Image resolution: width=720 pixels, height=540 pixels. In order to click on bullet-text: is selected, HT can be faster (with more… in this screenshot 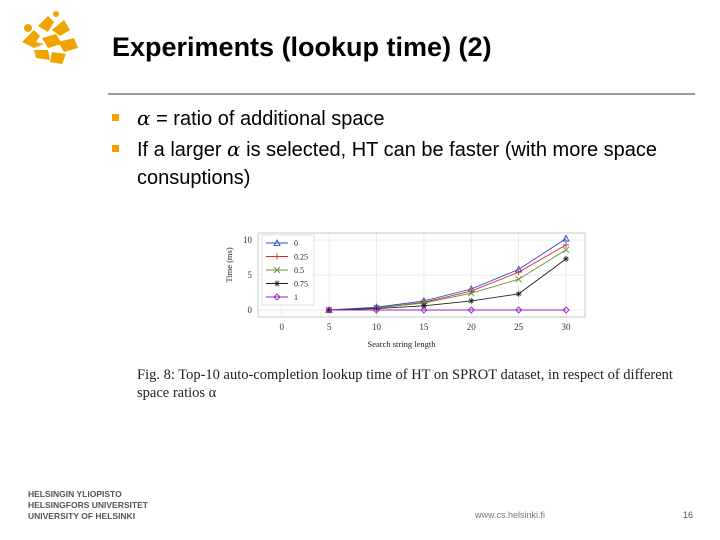, I will do `click(397, 164)`.